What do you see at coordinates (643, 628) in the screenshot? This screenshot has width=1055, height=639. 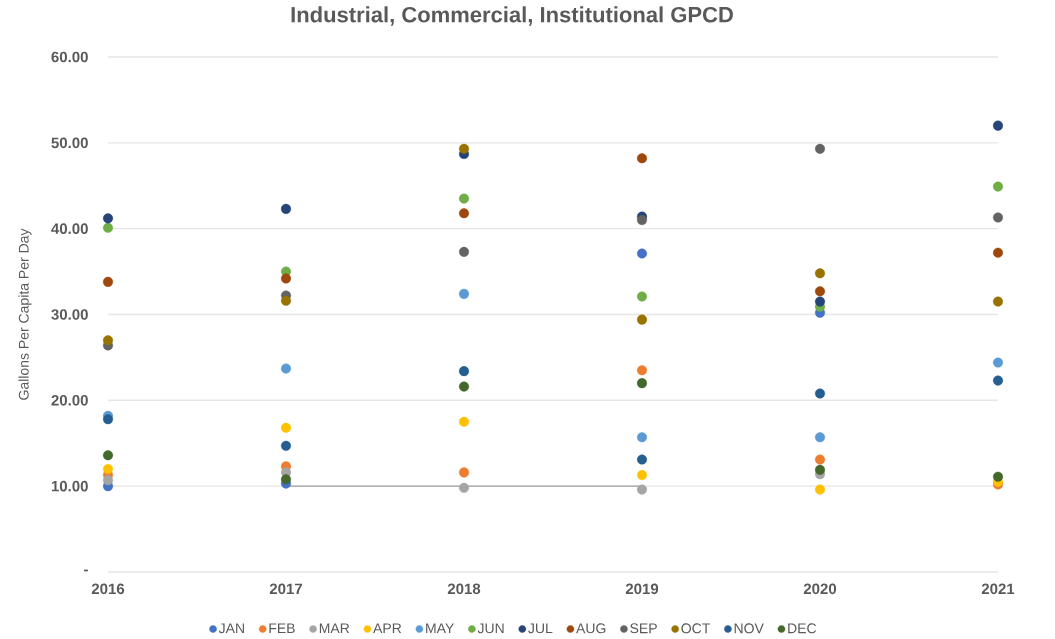 I see `legend-label: SEP` at bounding box center [643, 628].